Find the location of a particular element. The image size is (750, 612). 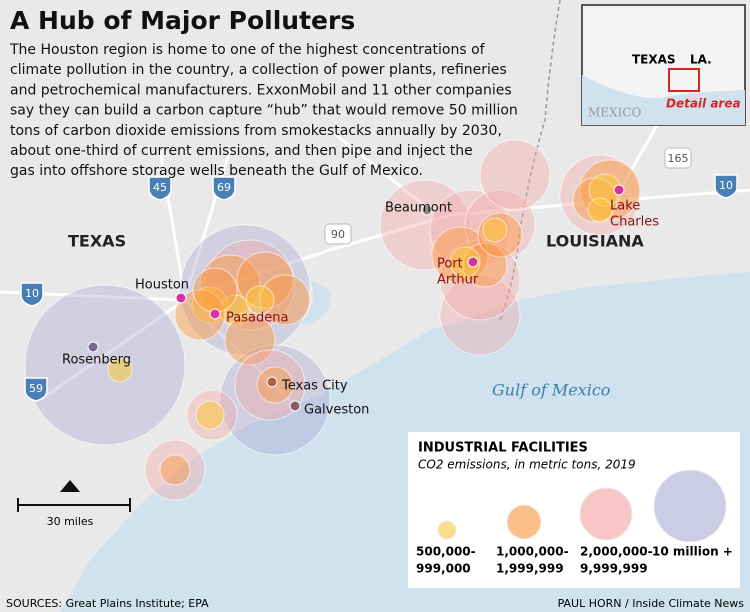

legend-label: 999,000 is located at coordinates (443, 569).